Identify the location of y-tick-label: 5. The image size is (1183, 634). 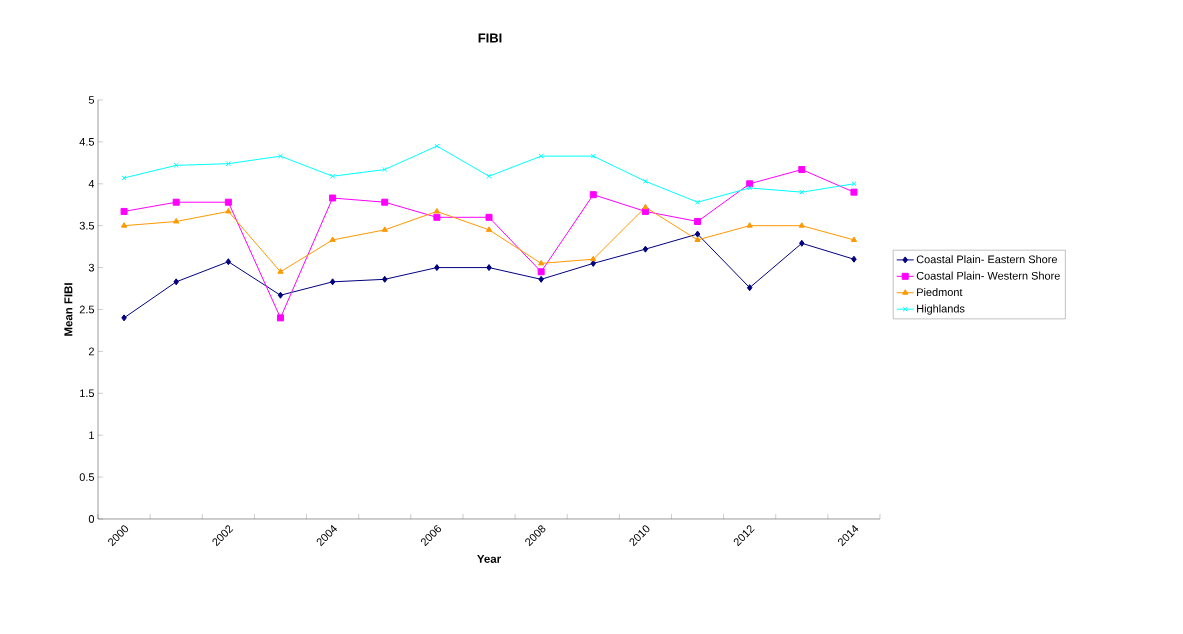
(91, 100).